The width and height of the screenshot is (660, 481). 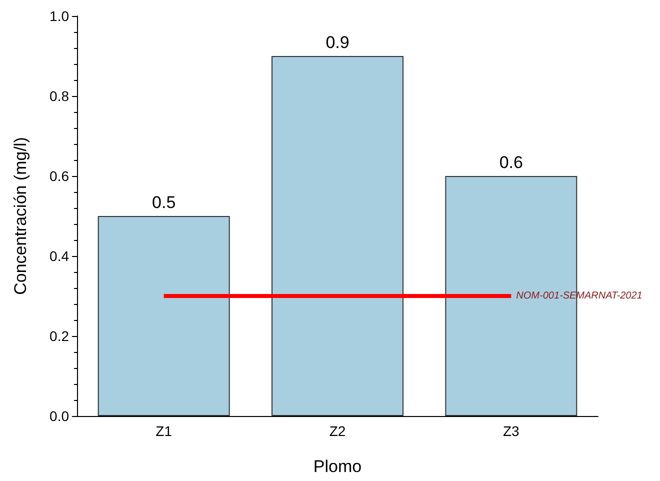 I want to click on y-tick-label: 0.2, so click(x=60, y=336).